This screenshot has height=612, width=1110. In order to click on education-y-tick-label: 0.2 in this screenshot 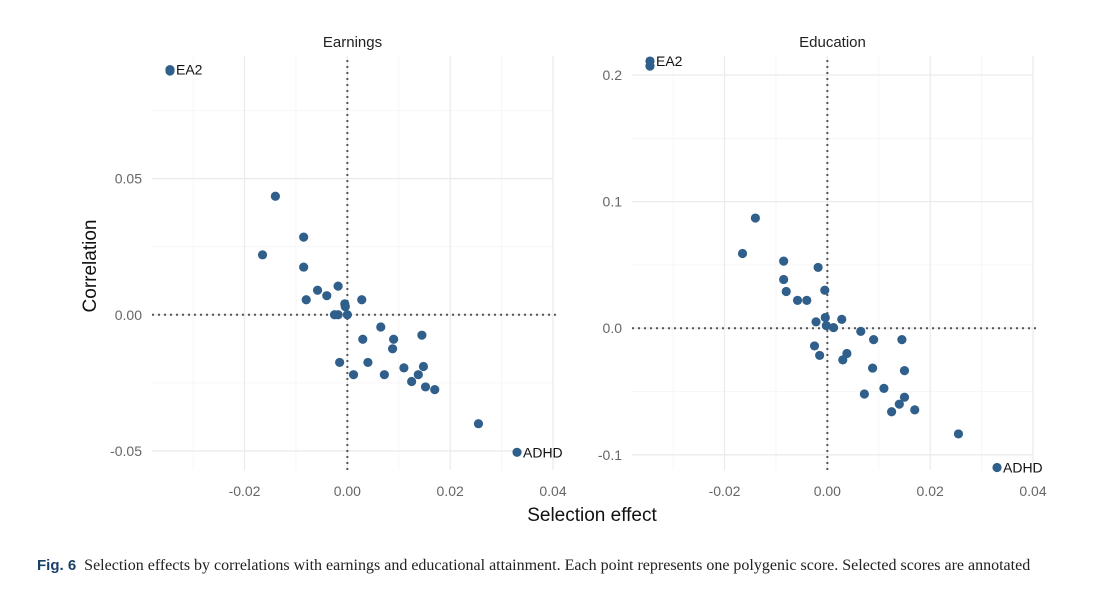, I will do `click(613, 75)`.